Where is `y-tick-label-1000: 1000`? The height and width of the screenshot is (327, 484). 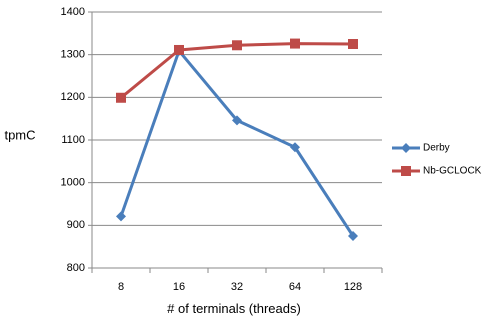
y-tick-label-1000: 1000 is located at coordinates (73, 183).